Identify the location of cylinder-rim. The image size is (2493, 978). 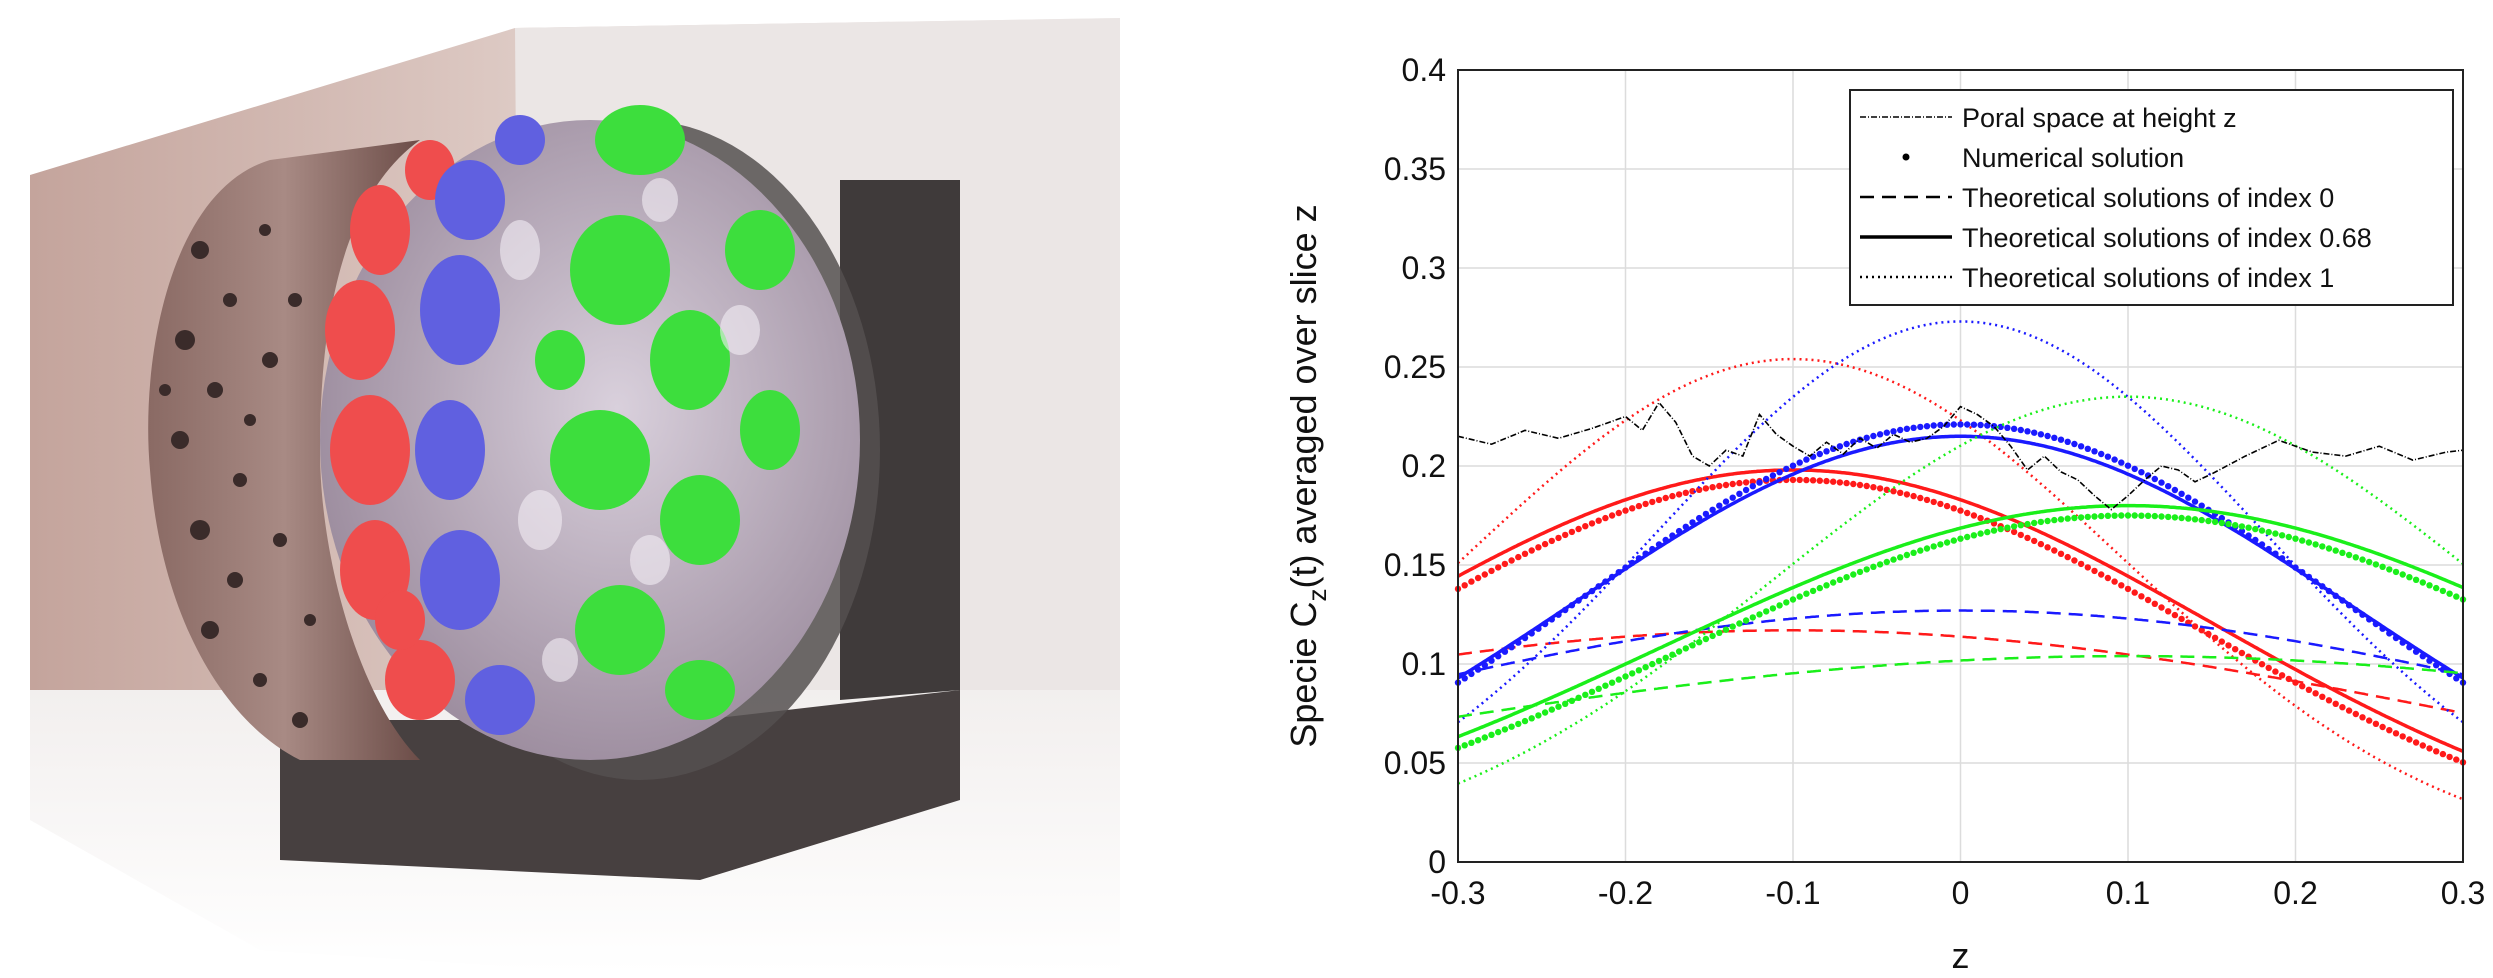
(284, 450).